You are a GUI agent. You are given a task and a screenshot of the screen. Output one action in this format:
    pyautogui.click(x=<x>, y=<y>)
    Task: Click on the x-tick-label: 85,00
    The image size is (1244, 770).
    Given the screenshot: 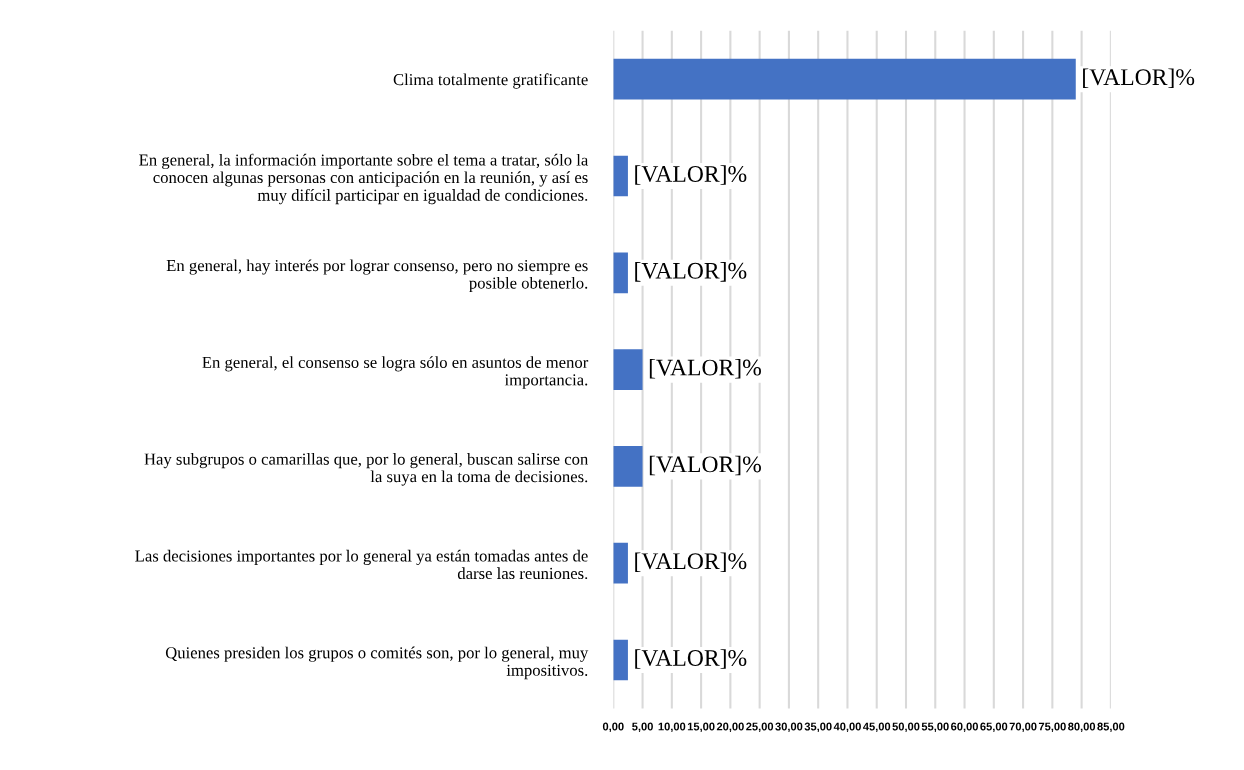 What is the action you would take?
    pyautogui.click(x=1111, y=727)
    